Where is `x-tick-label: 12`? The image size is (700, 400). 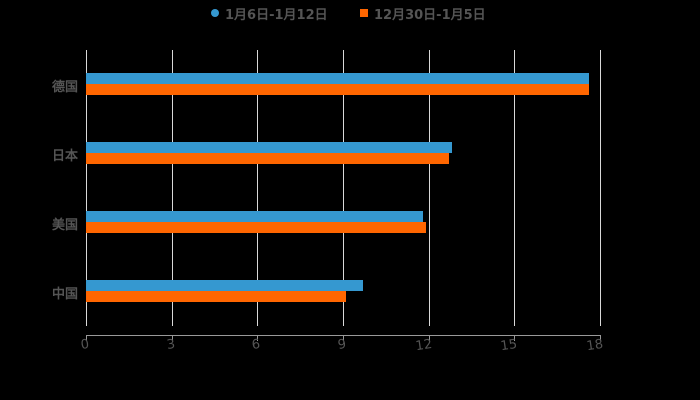
x-tick-label: 12 is located at coordinates (424, 346).